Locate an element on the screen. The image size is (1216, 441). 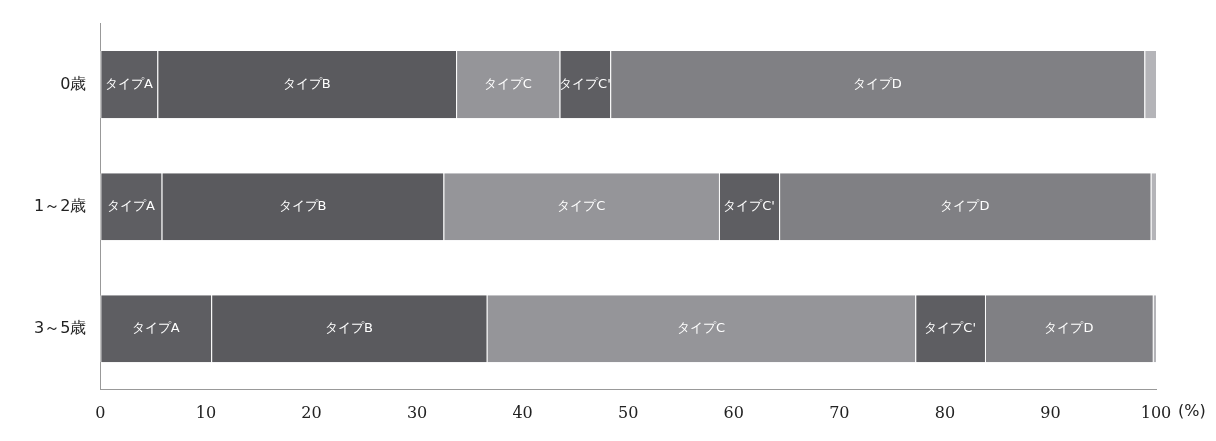
x-tick-label: 30 is located at coordinates (417, 412).